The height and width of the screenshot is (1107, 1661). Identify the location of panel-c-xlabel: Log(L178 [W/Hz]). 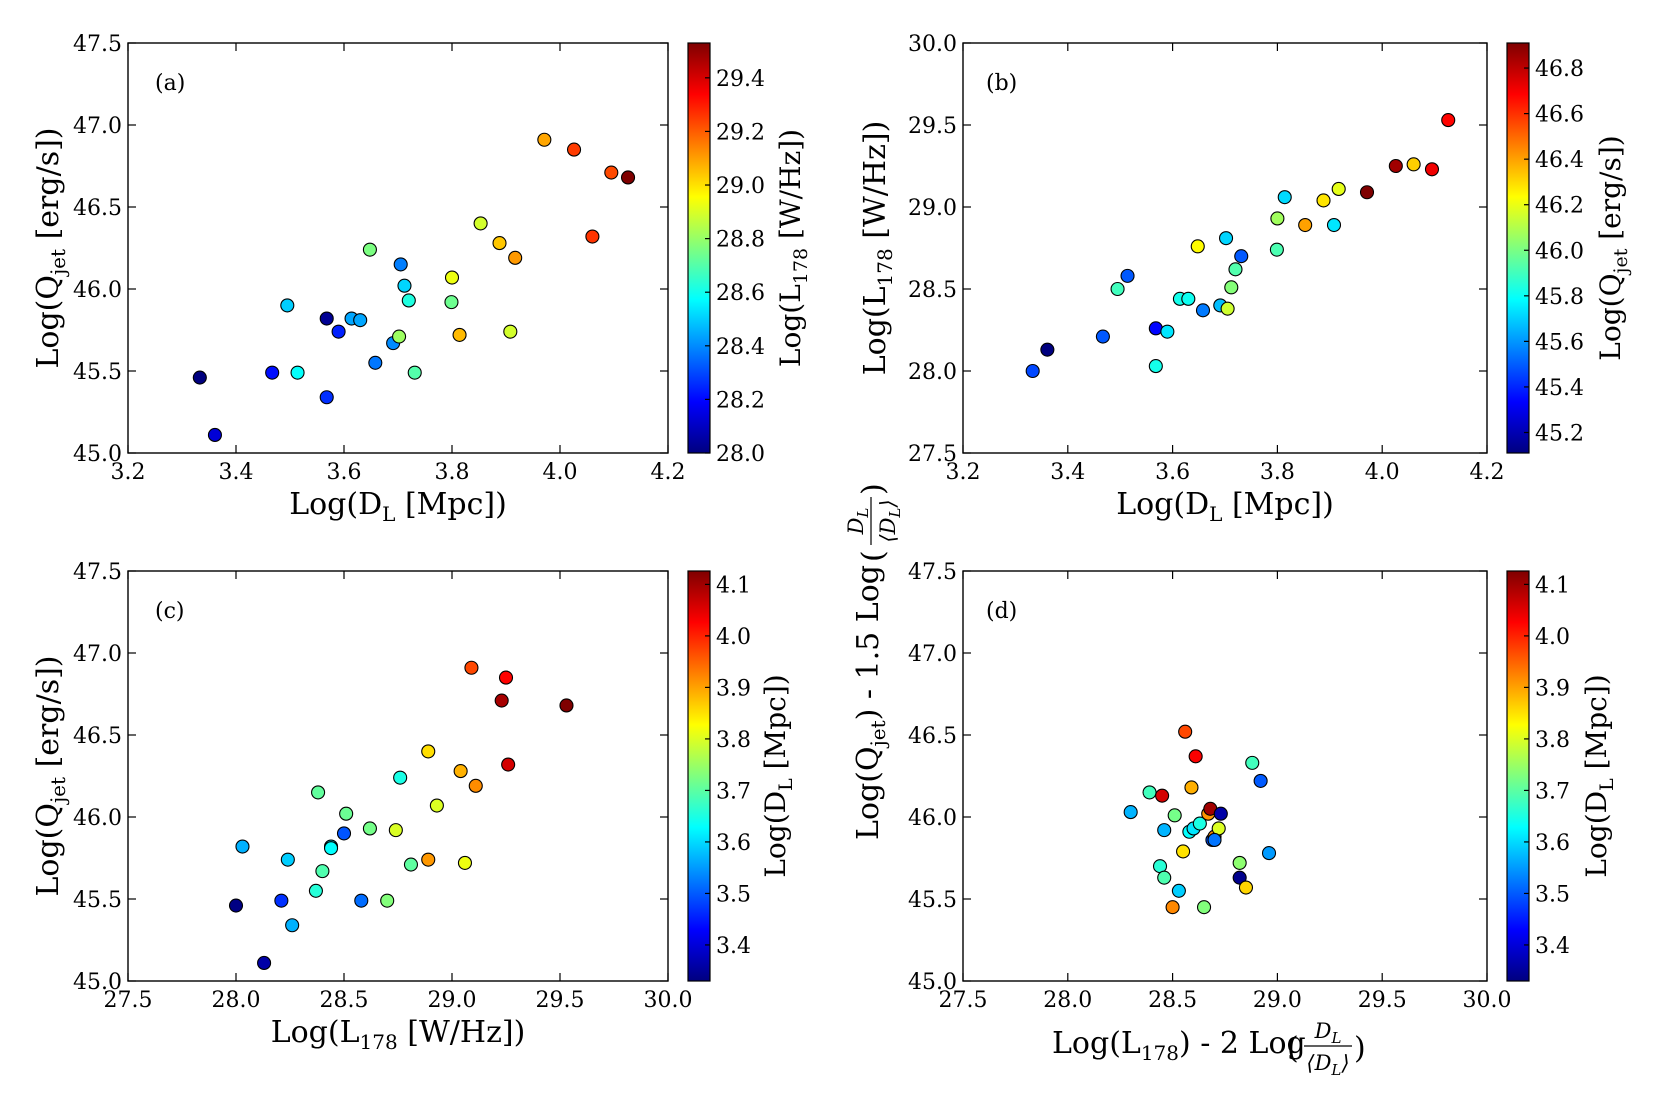
(398, 1034).